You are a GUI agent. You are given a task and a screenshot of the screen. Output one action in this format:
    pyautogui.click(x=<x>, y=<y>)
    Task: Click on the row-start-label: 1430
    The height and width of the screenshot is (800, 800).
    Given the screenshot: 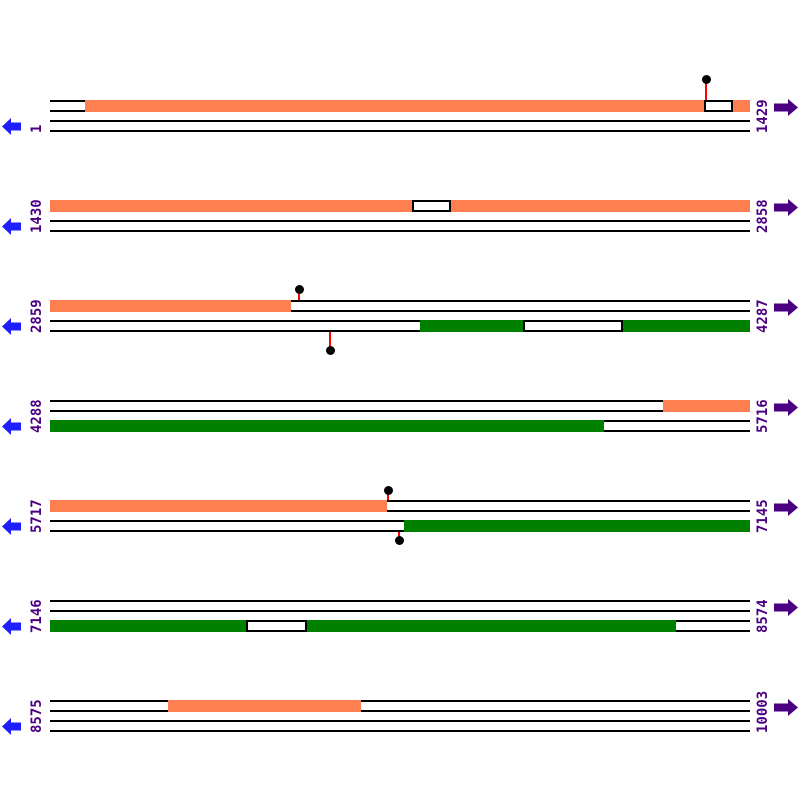 What is the action you would take?
    pyautogui.click(x=37, y=216)
    